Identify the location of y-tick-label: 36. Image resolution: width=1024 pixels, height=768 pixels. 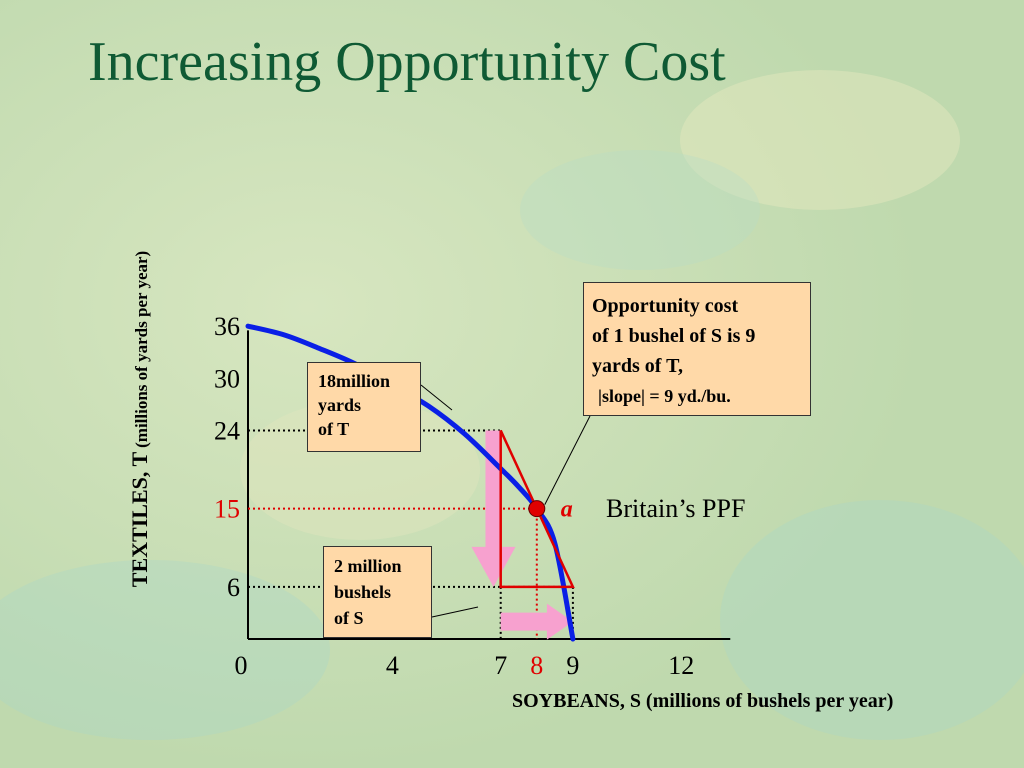
(227, 326).